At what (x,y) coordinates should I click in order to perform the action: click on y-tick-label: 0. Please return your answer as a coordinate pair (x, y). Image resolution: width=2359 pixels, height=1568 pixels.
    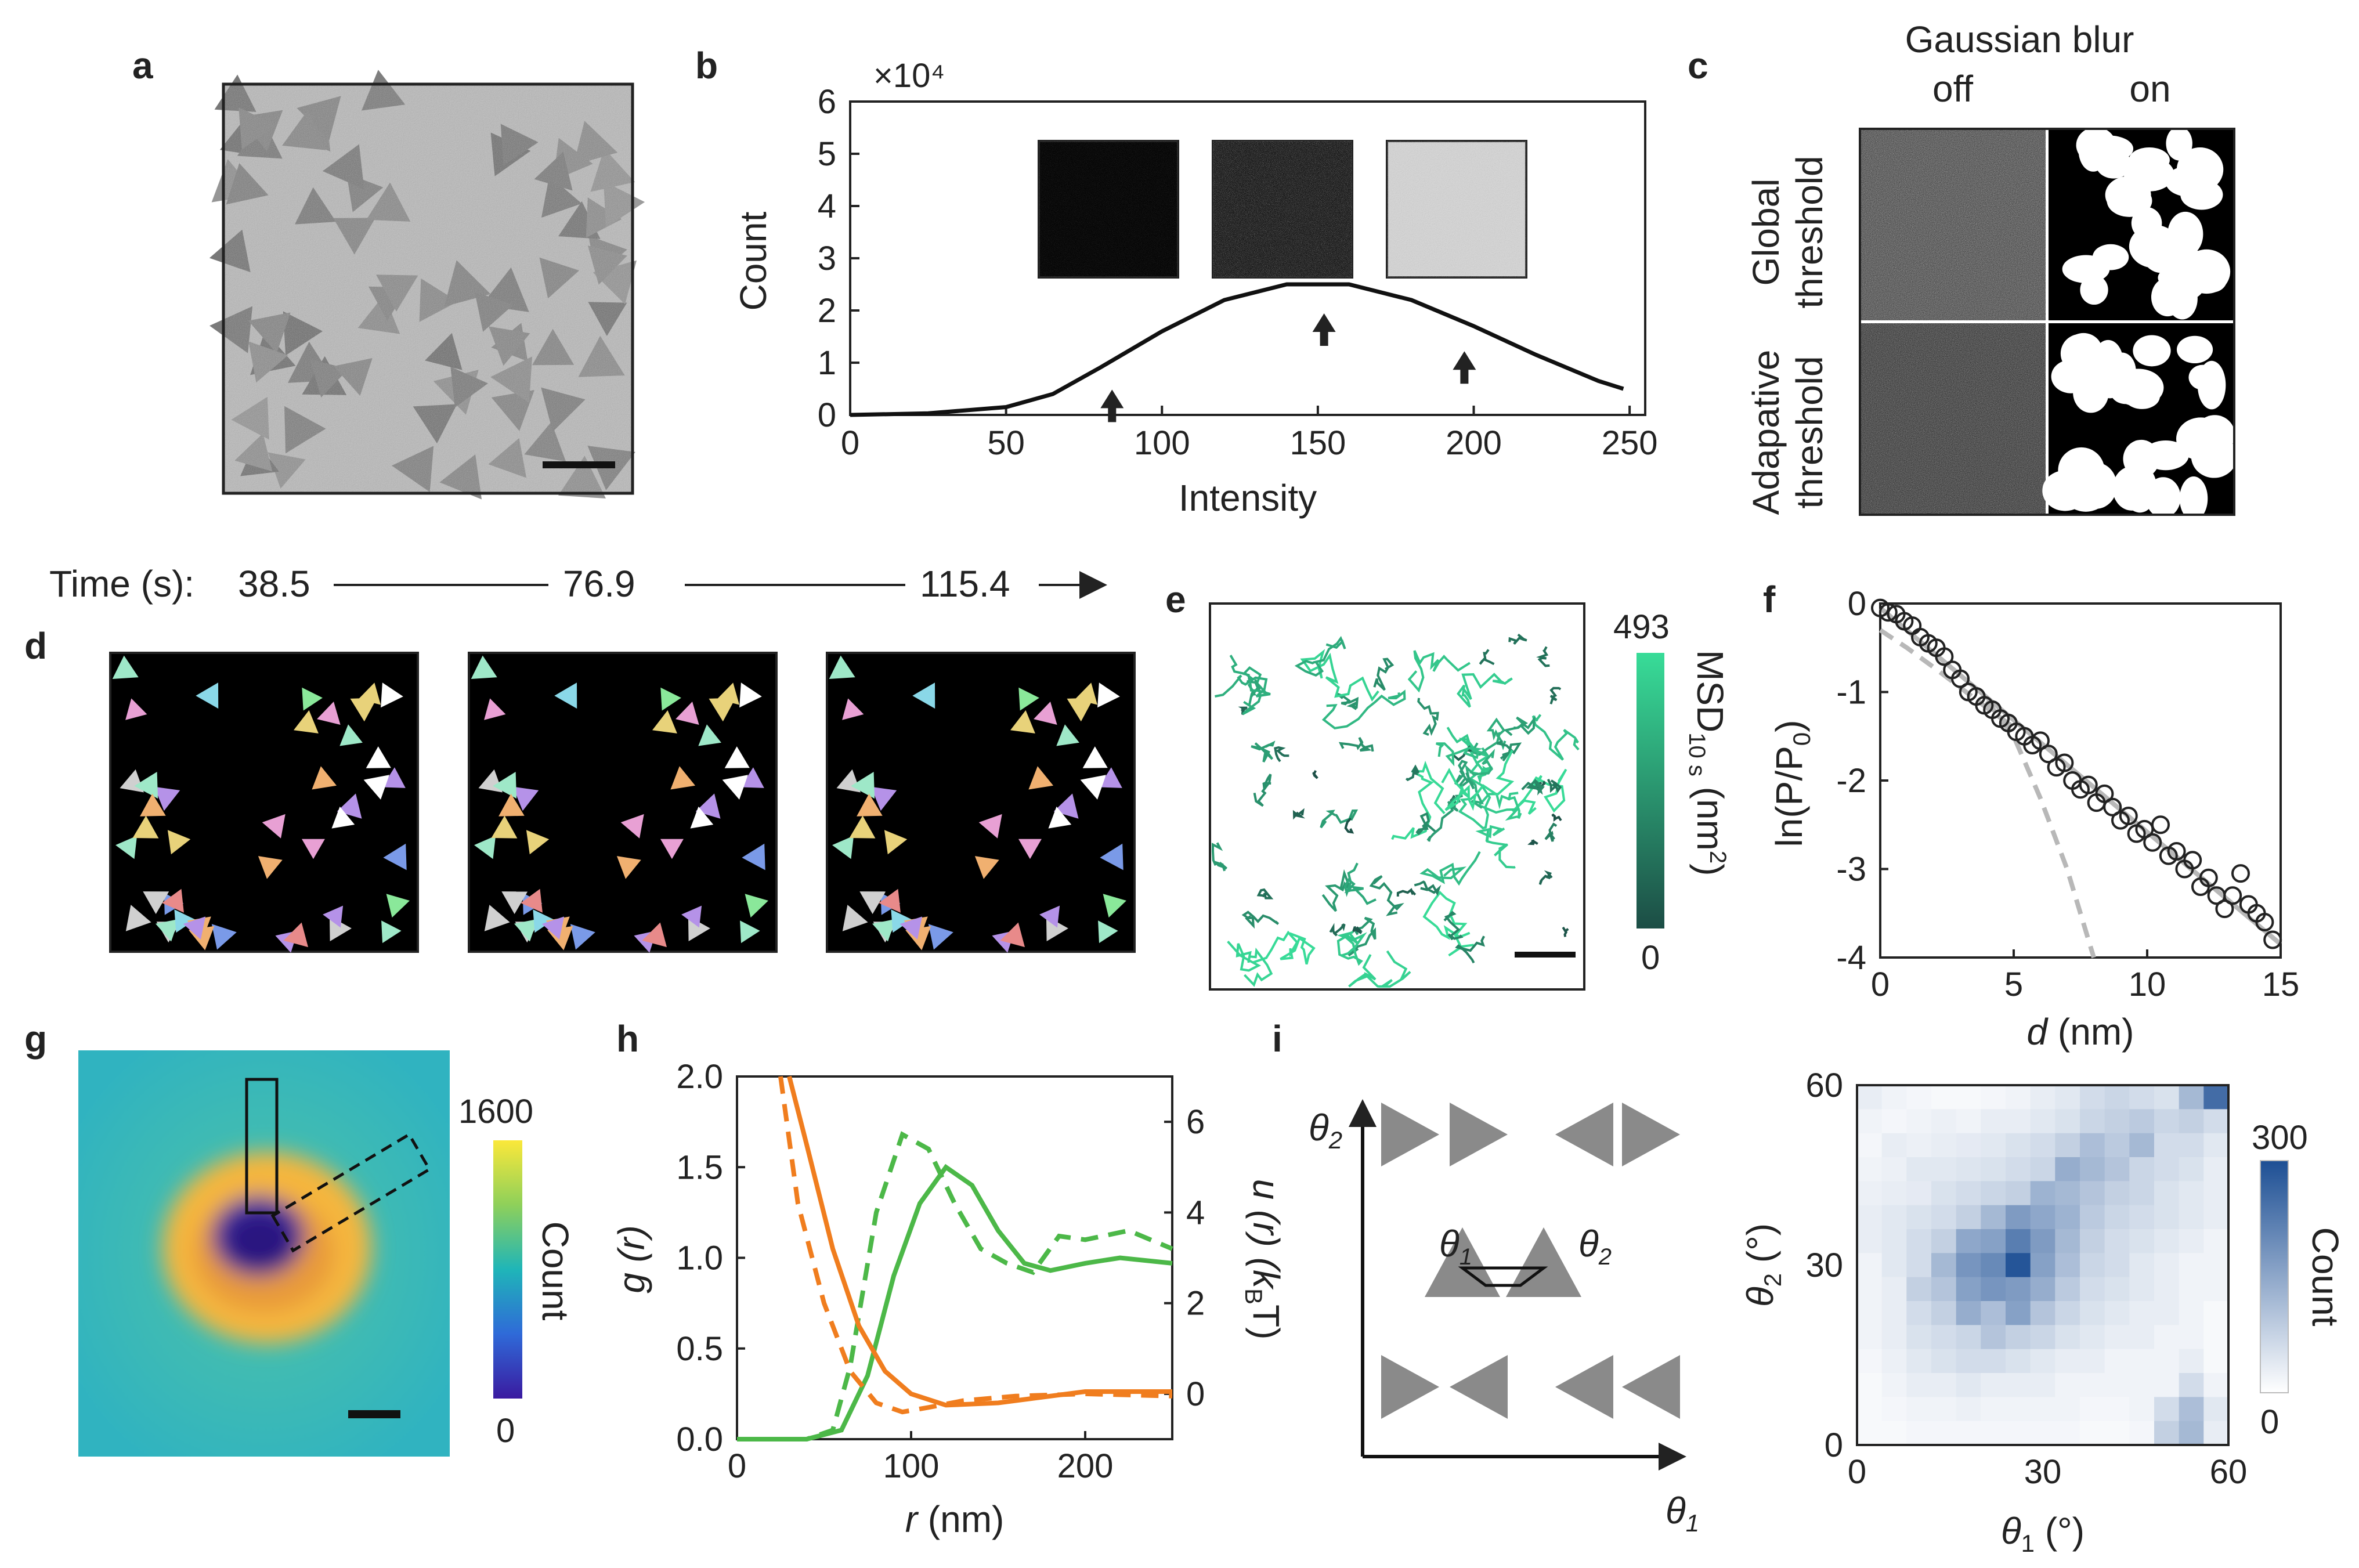
    Looking at the image, I should click on (1834, 1445).